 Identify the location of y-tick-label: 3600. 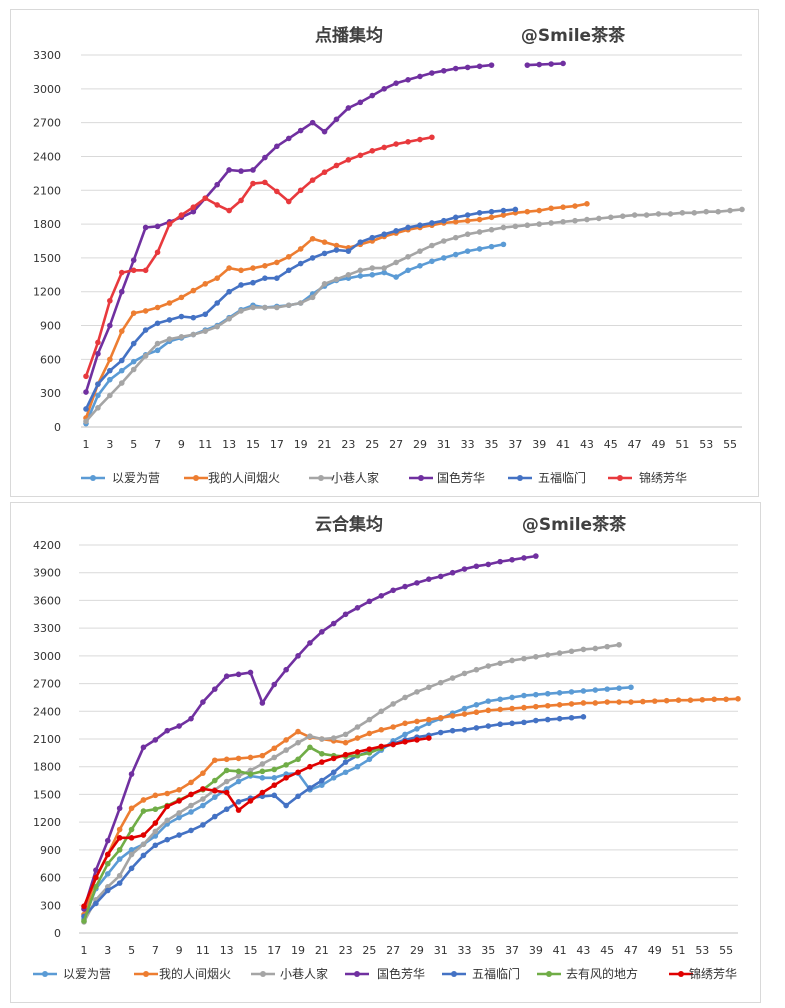
(47, 600).